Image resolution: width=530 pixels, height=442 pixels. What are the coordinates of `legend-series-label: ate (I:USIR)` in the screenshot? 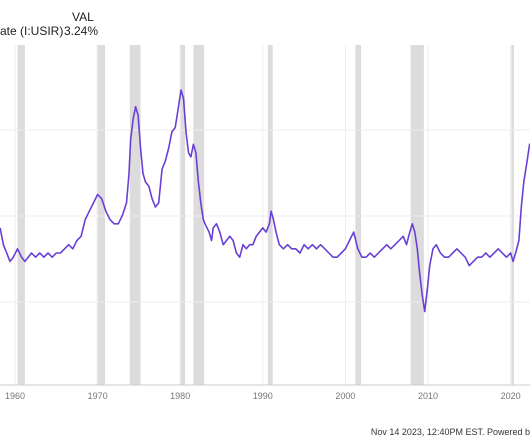 It's located at (32, 31).